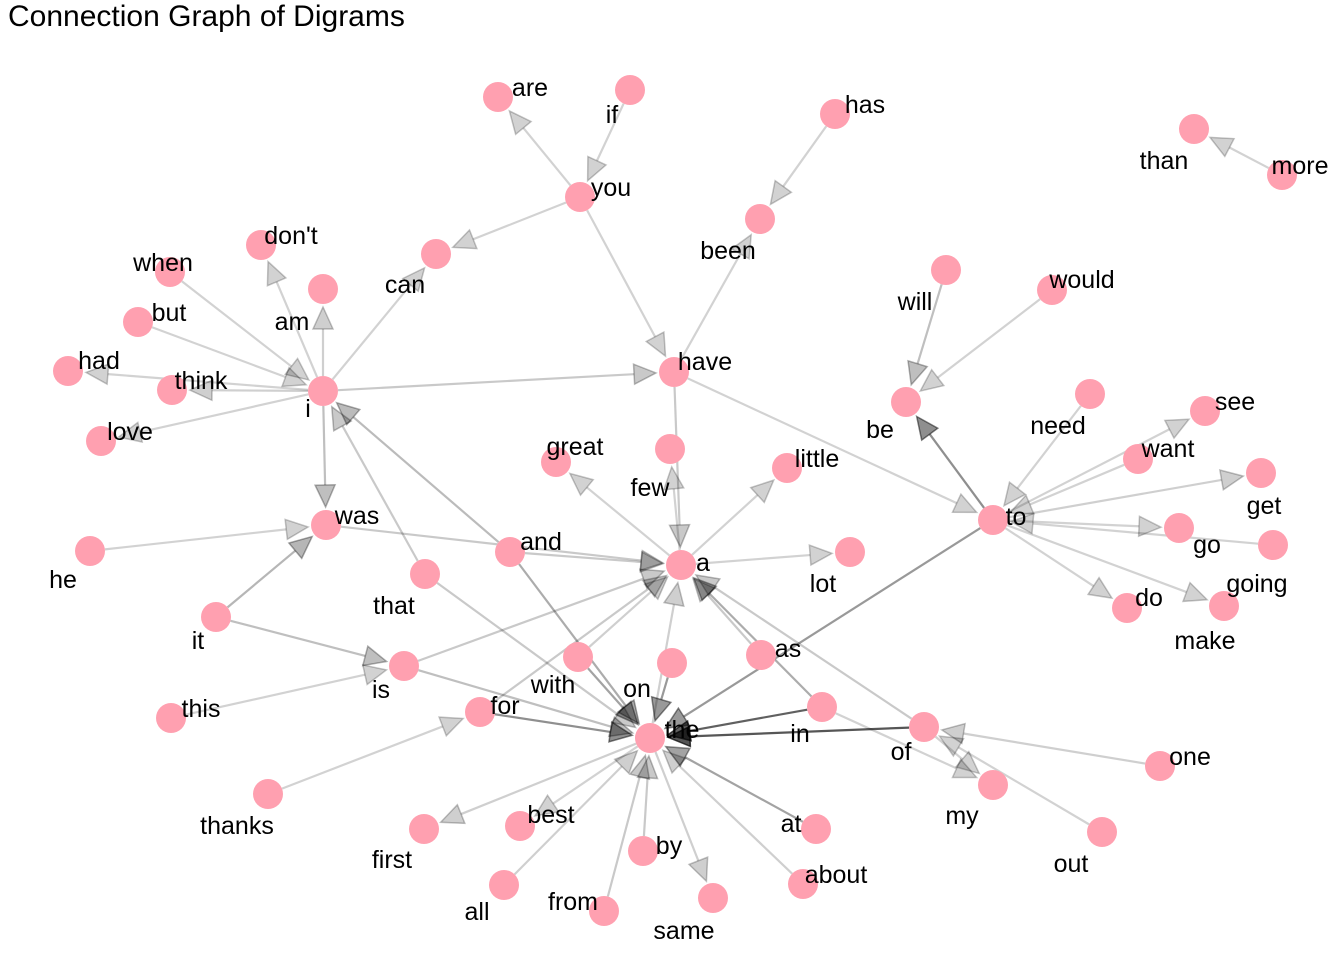 This screenshot has width=1344, height=960. Describe the element at coordinates (727, 812) in the screenshot. I see `edge-about-the` at that location.